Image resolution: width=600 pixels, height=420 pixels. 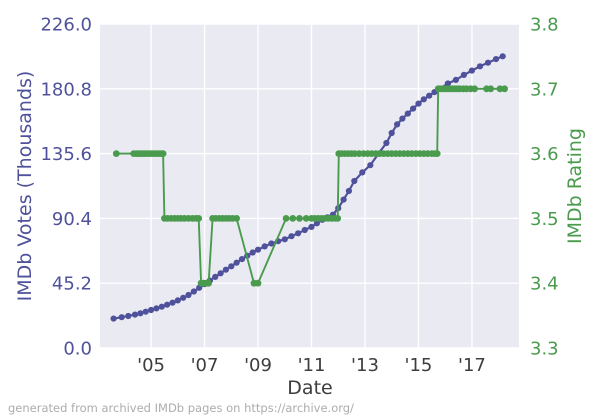 What do you see at coordinates (419, 365) in the screenshot?
I see `x-tick-label: '15` at bounding box center [419, 365].